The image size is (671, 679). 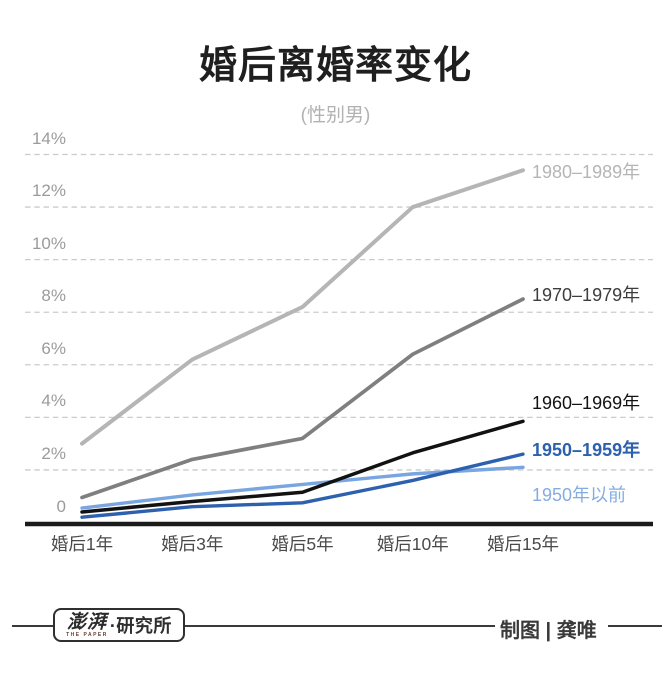 I want to click on x-tick-label-婚后1年: 婚后1年, so click(x=82, y=544).